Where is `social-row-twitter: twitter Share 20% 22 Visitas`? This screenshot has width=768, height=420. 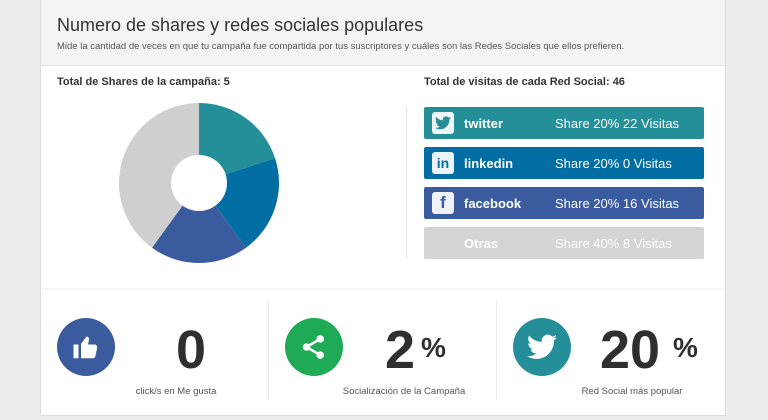 social-row-twitter: twitter Share 20% 22 Visitas is located at coordinates (564, 123).